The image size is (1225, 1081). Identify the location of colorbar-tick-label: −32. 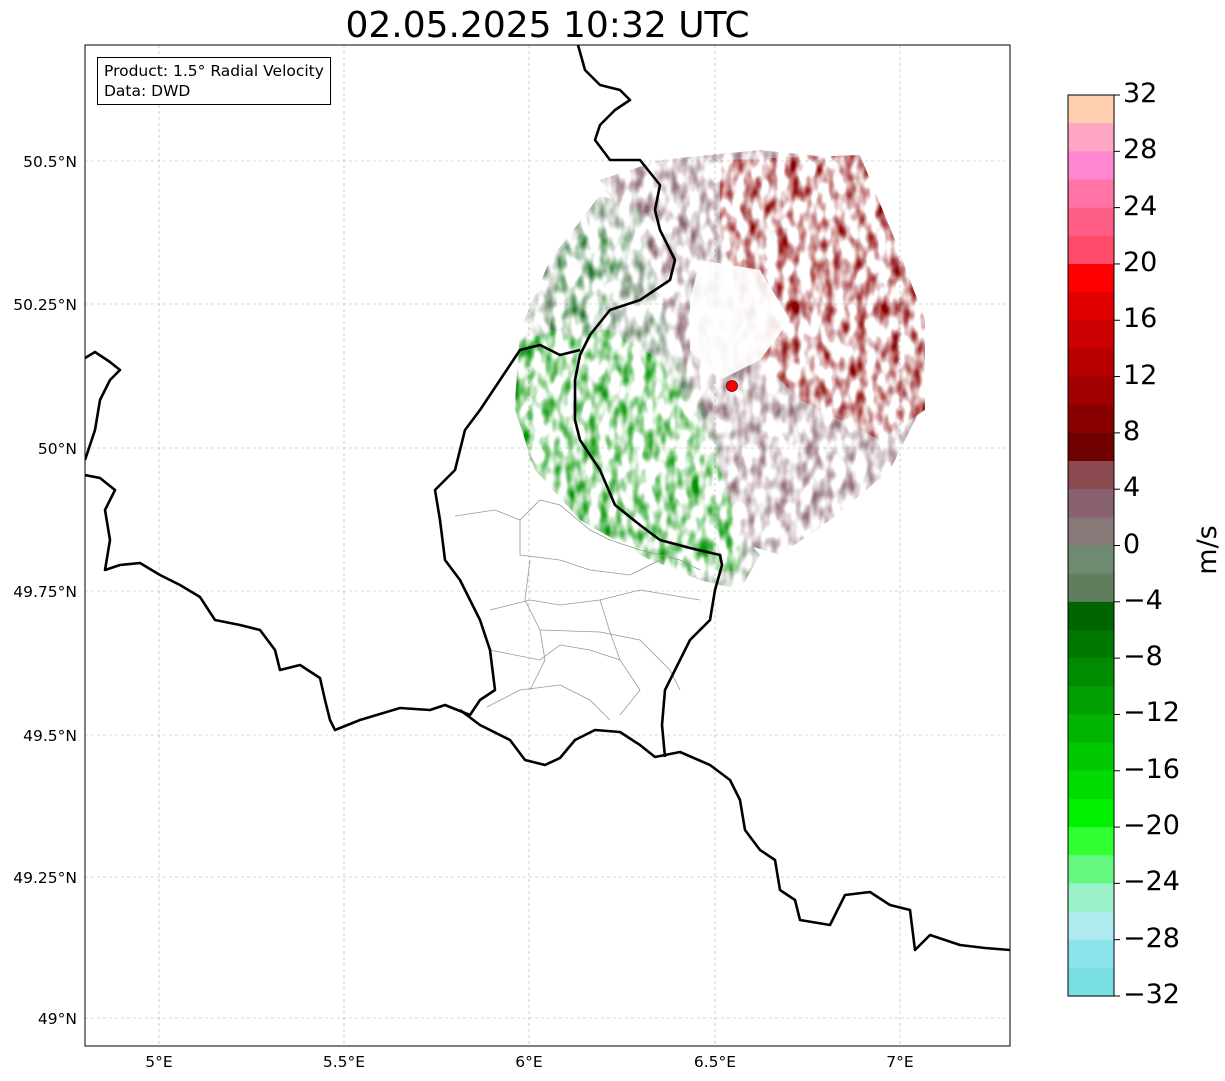
(1151, 994).